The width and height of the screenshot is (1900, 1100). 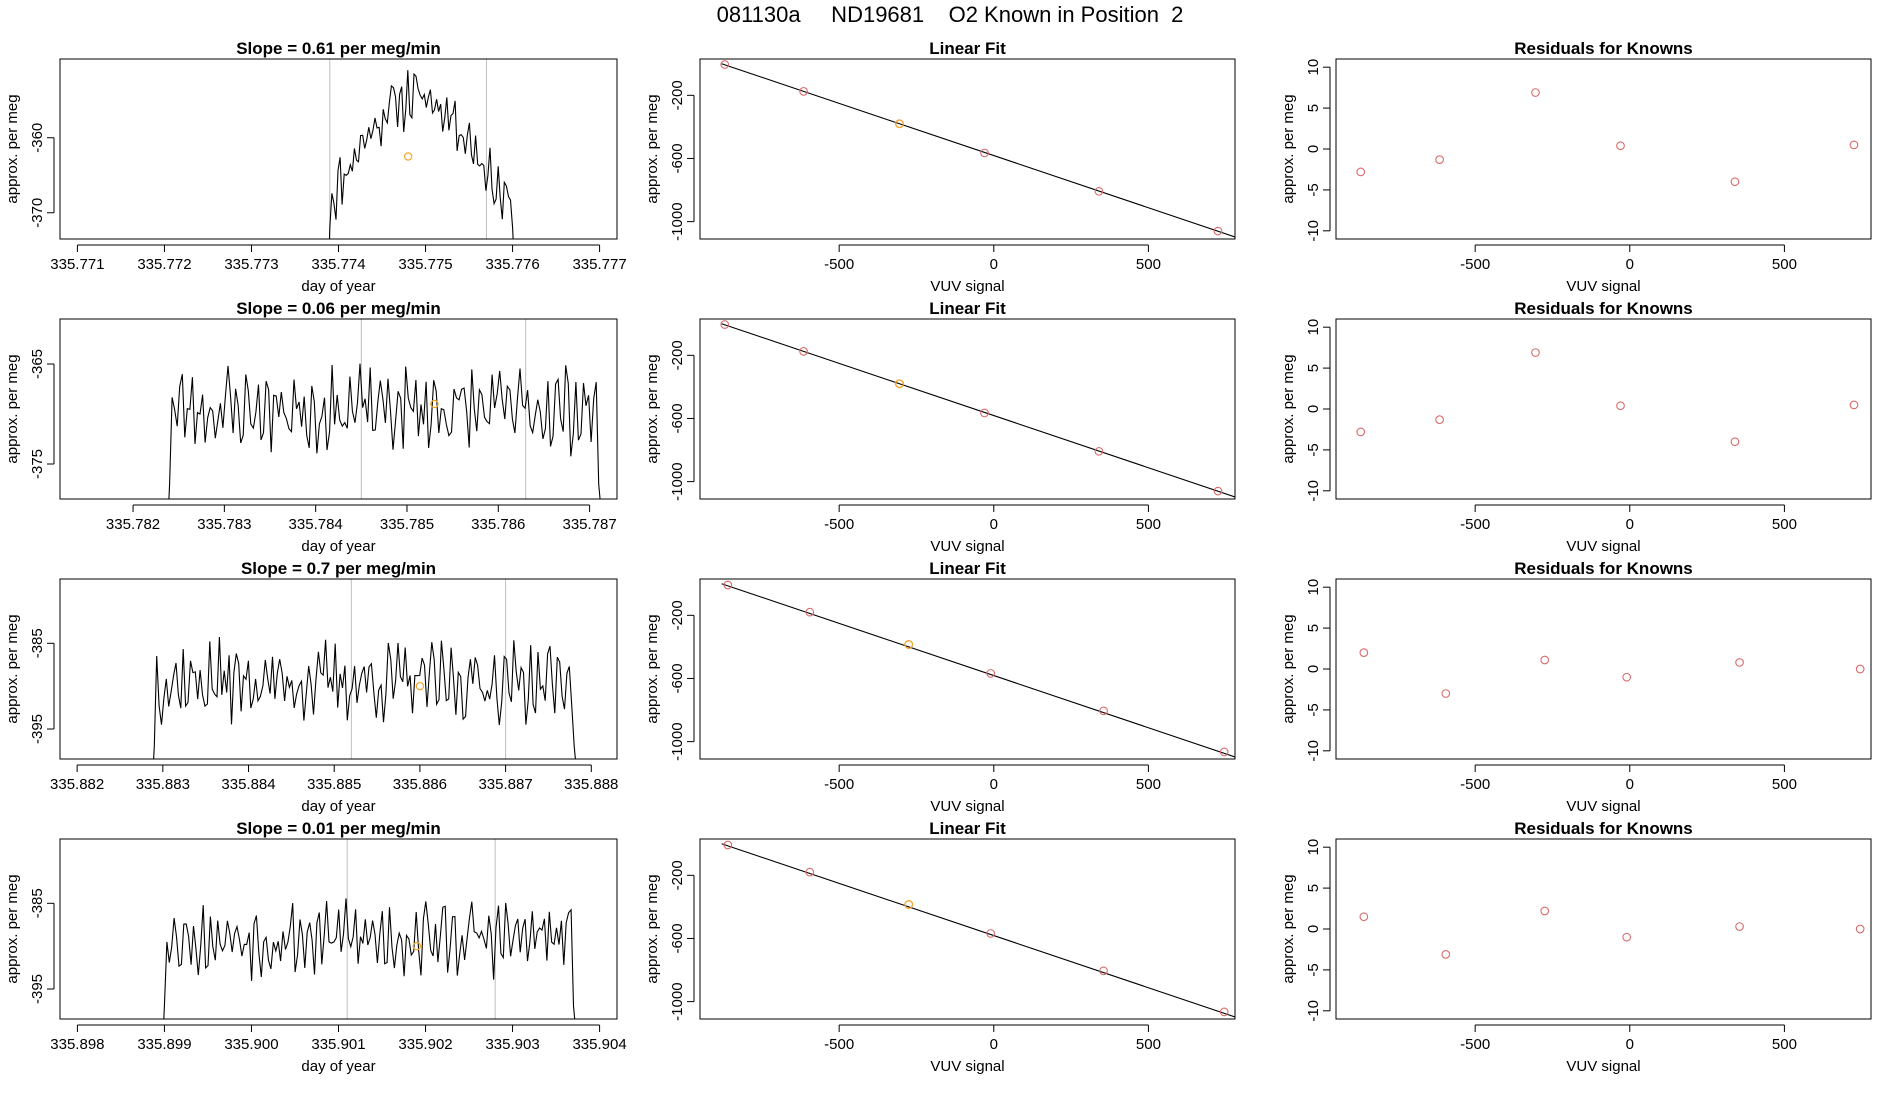 I want to click on chart-title: Slope = 0.01 per meg/min, so click(x=338, y=828).